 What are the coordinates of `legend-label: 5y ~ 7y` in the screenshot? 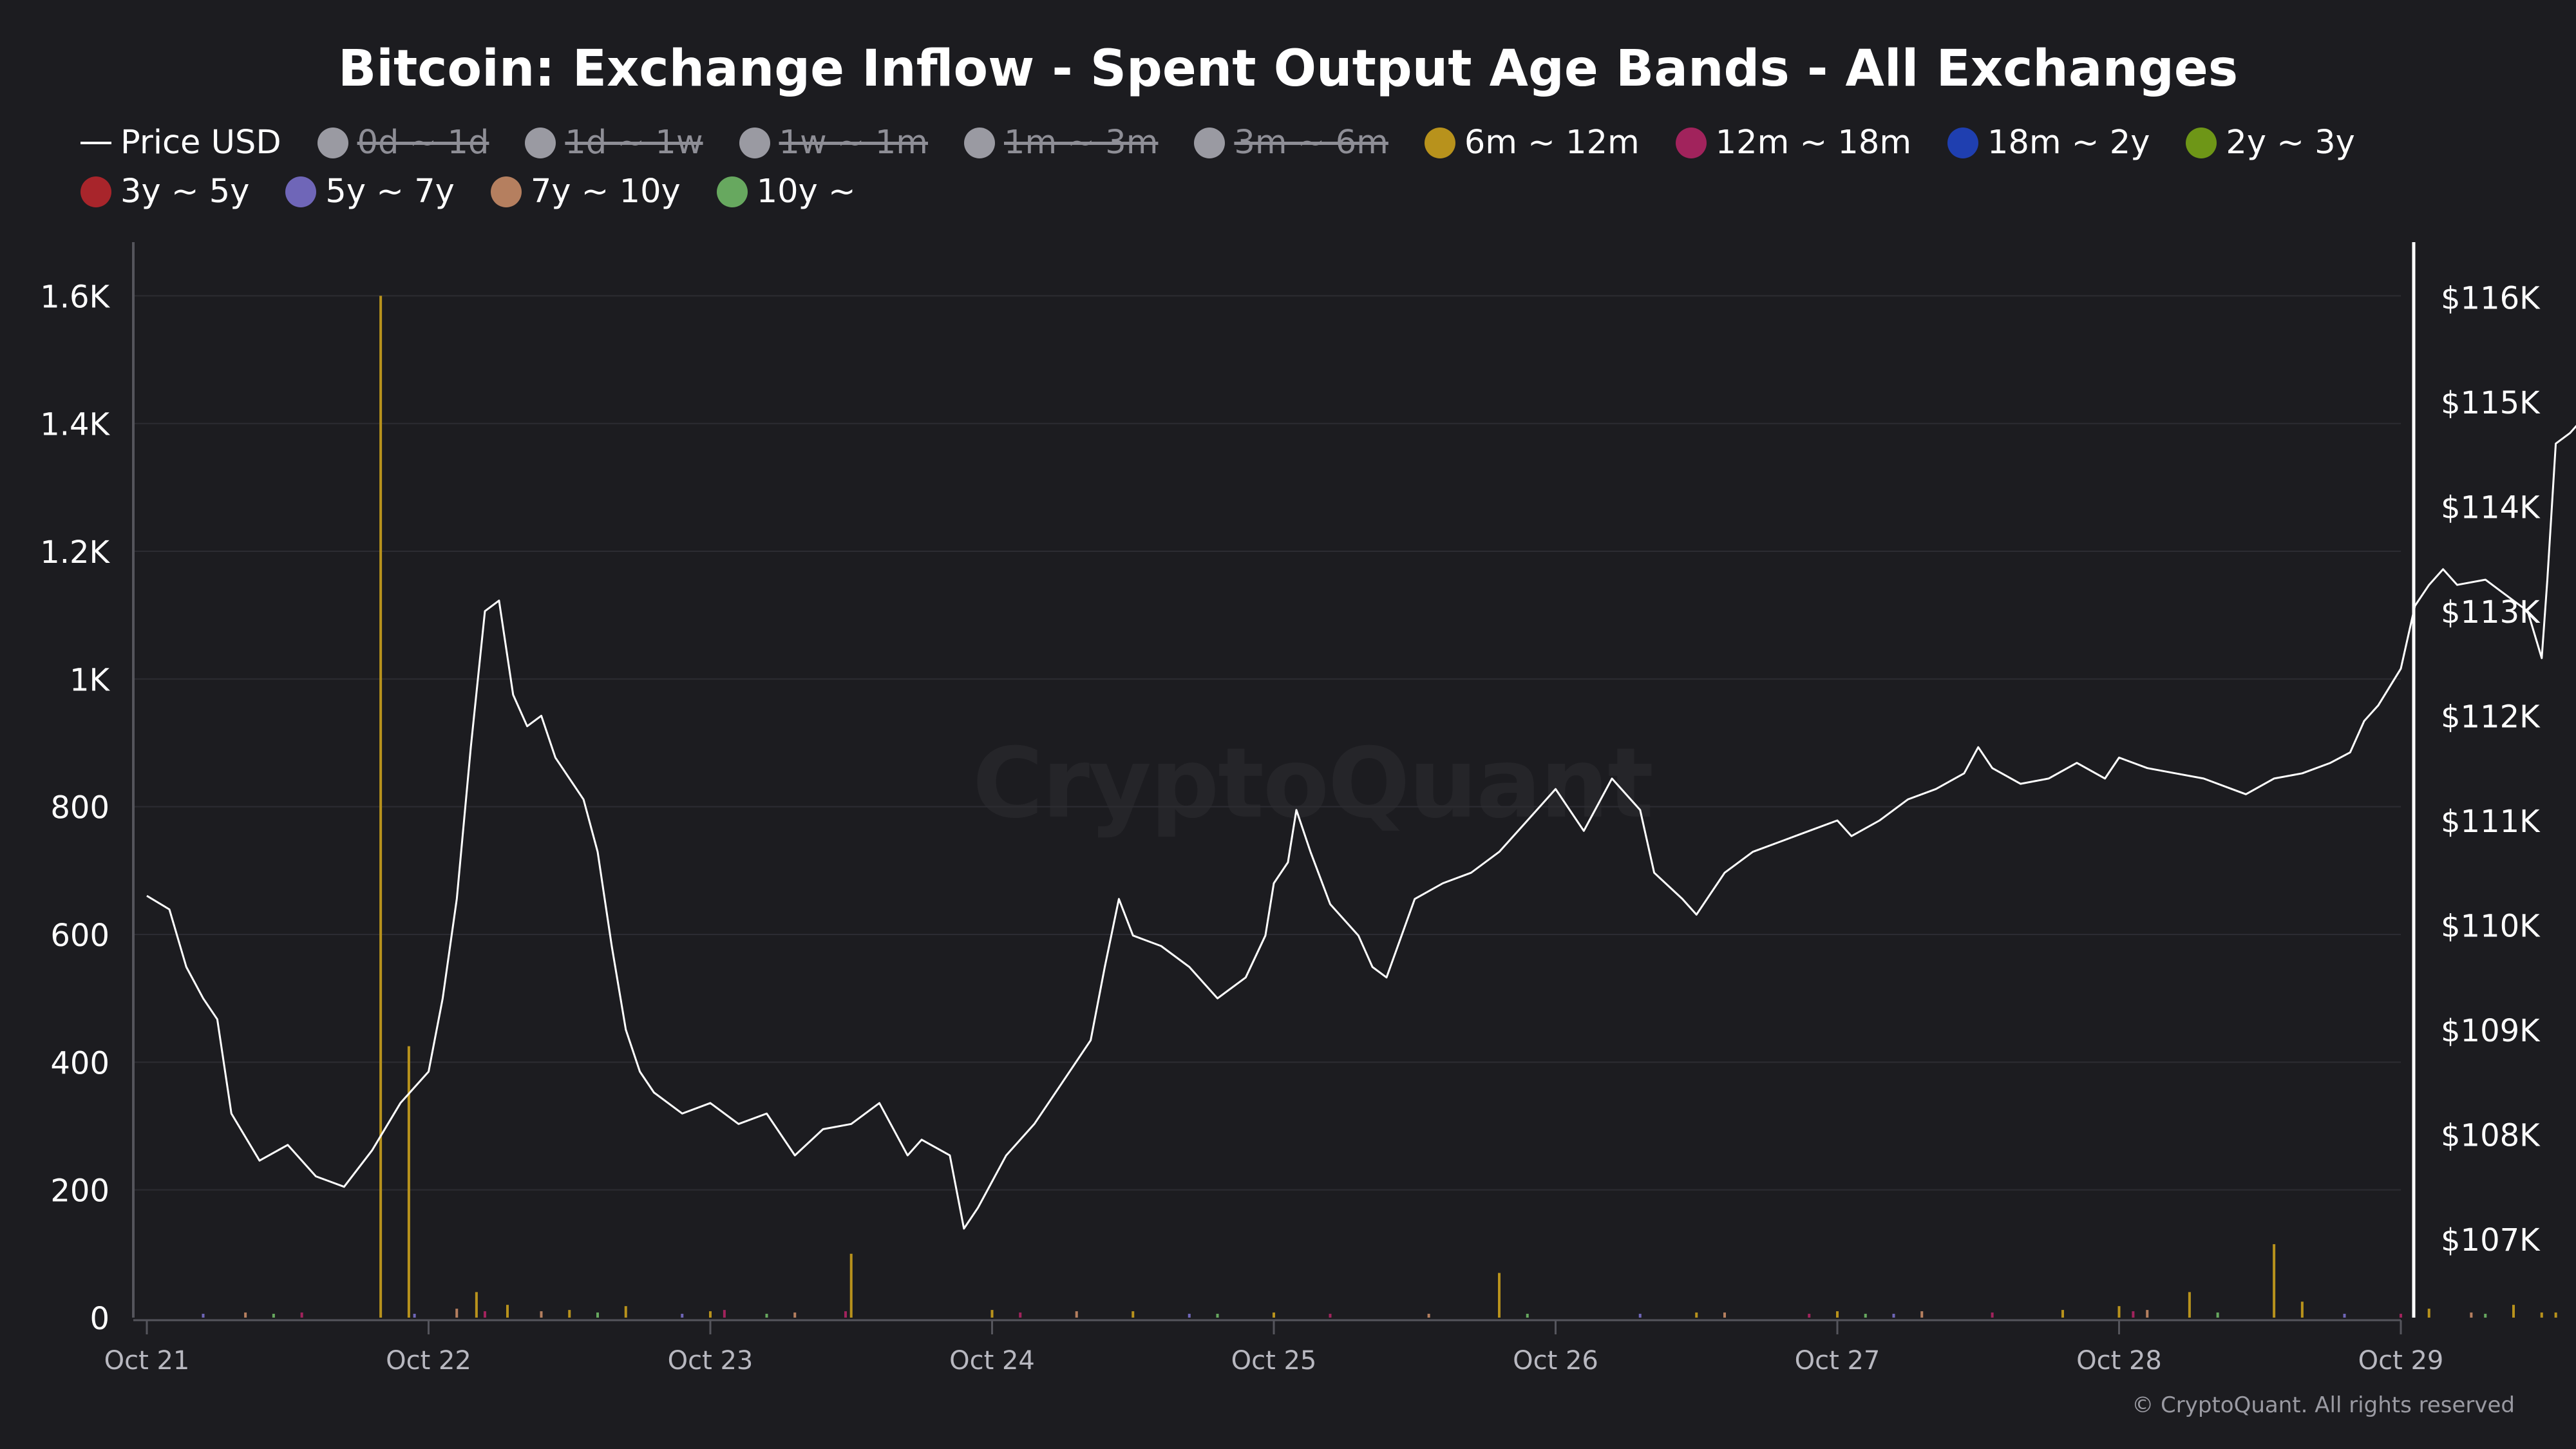 It's located at (390, 192).